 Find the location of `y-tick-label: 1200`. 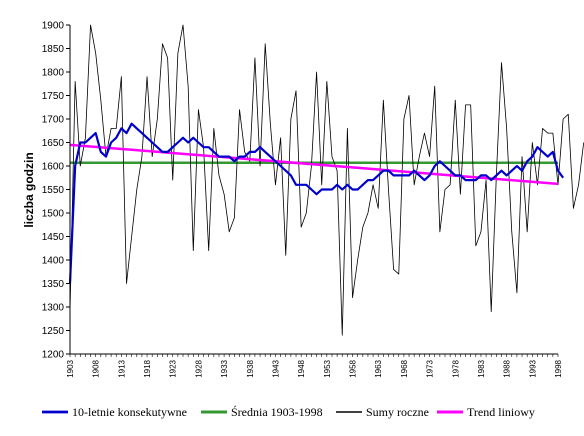

y-tick-label: 1200 is located at coordinates (53, 355).